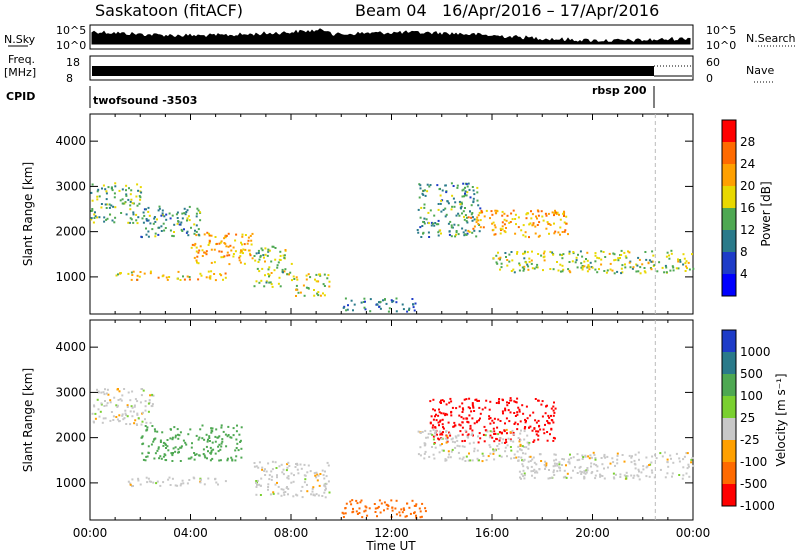 The width and height of the screenshot is (800, 558). What do you see at coordinates (619, 90) in the screenshot?
I see `cpid-mode-rbsp: rbsp 200` at bounding box center [619, 90].